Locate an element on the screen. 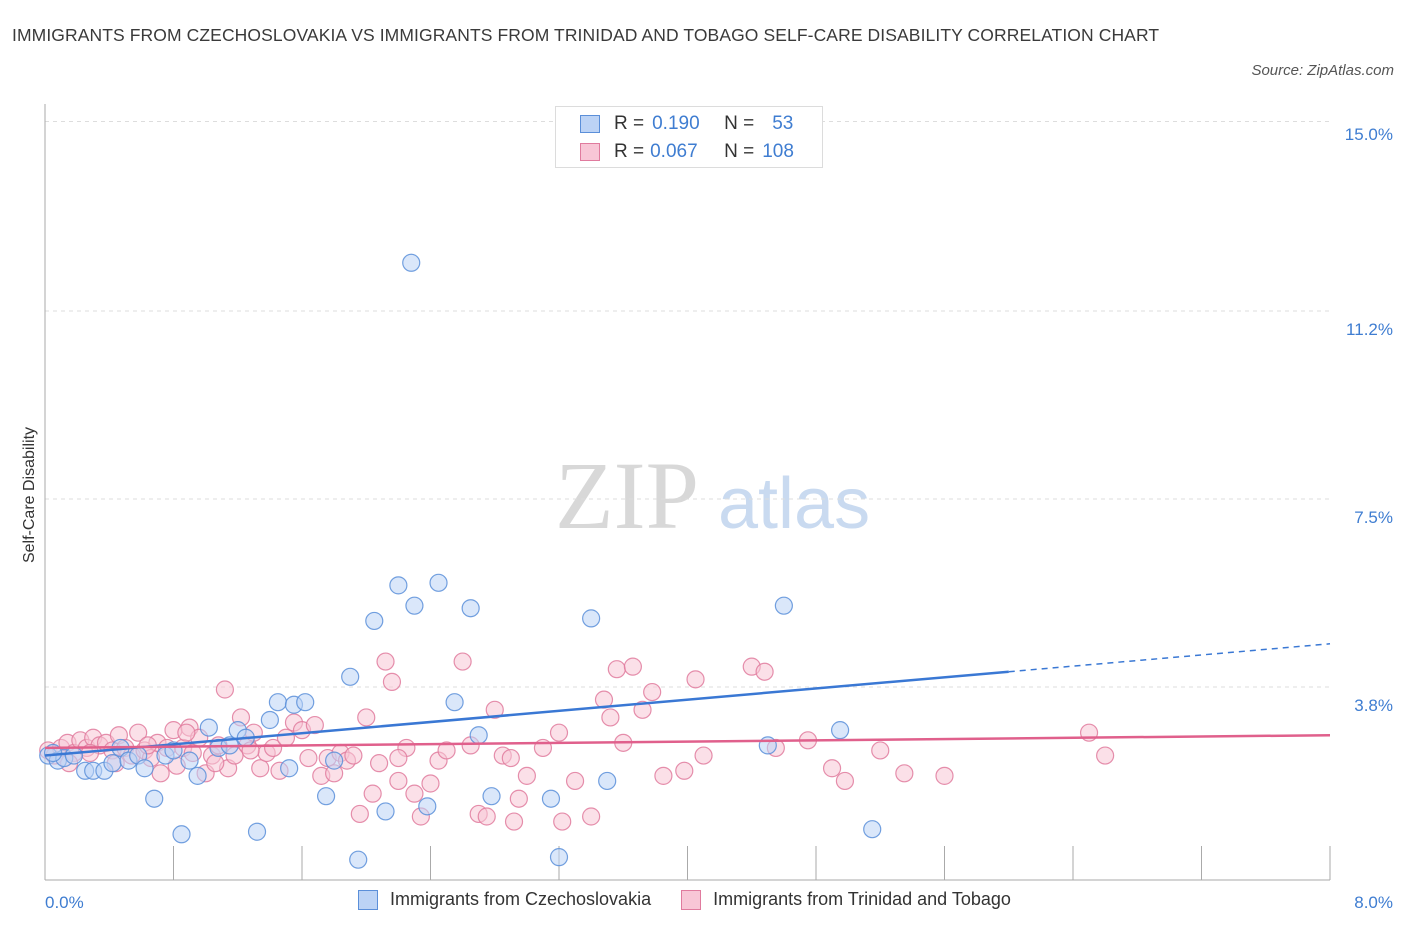  correlation-legend: R = 0.190 N = 53 R = 0.067 N = 108 is located at coordinates (689, 137).